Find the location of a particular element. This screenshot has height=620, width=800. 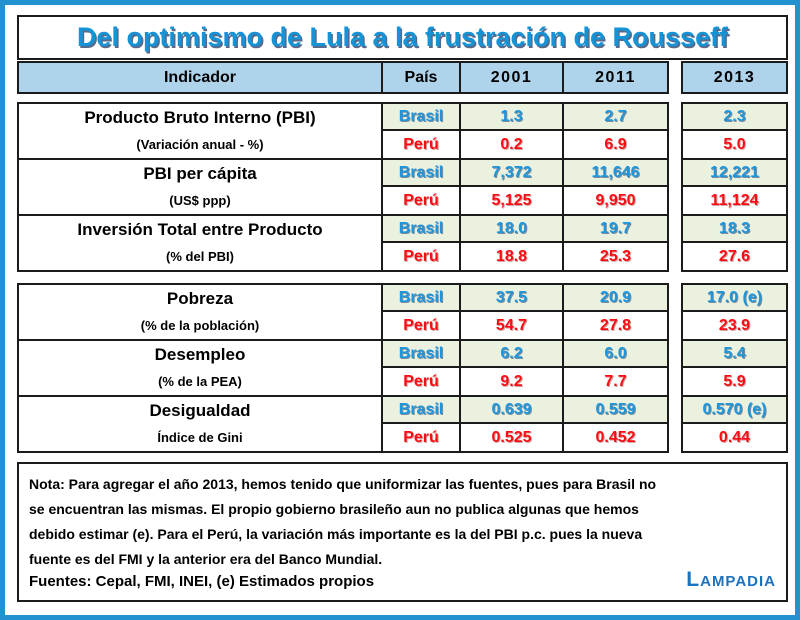

value-brasil-2011: 6.0 is located at coordinates (615, 354).